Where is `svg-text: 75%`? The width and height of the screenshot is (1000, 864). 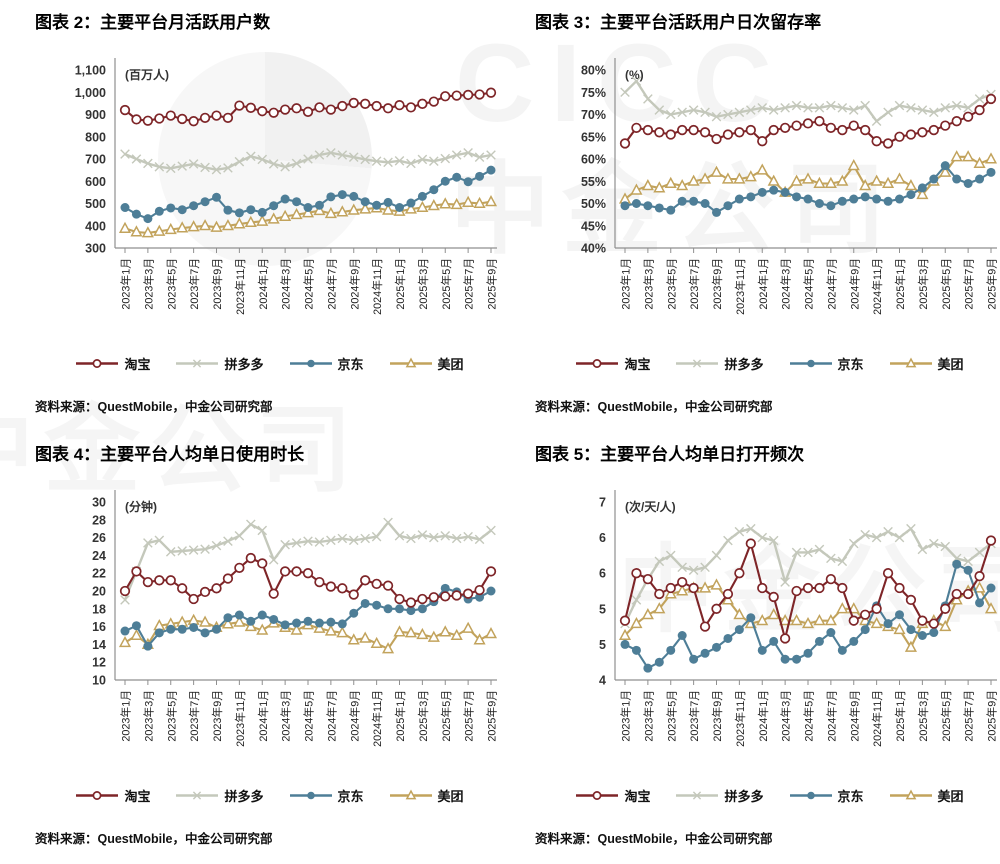
svg-text: 75% is located at coordinates (593, 93).